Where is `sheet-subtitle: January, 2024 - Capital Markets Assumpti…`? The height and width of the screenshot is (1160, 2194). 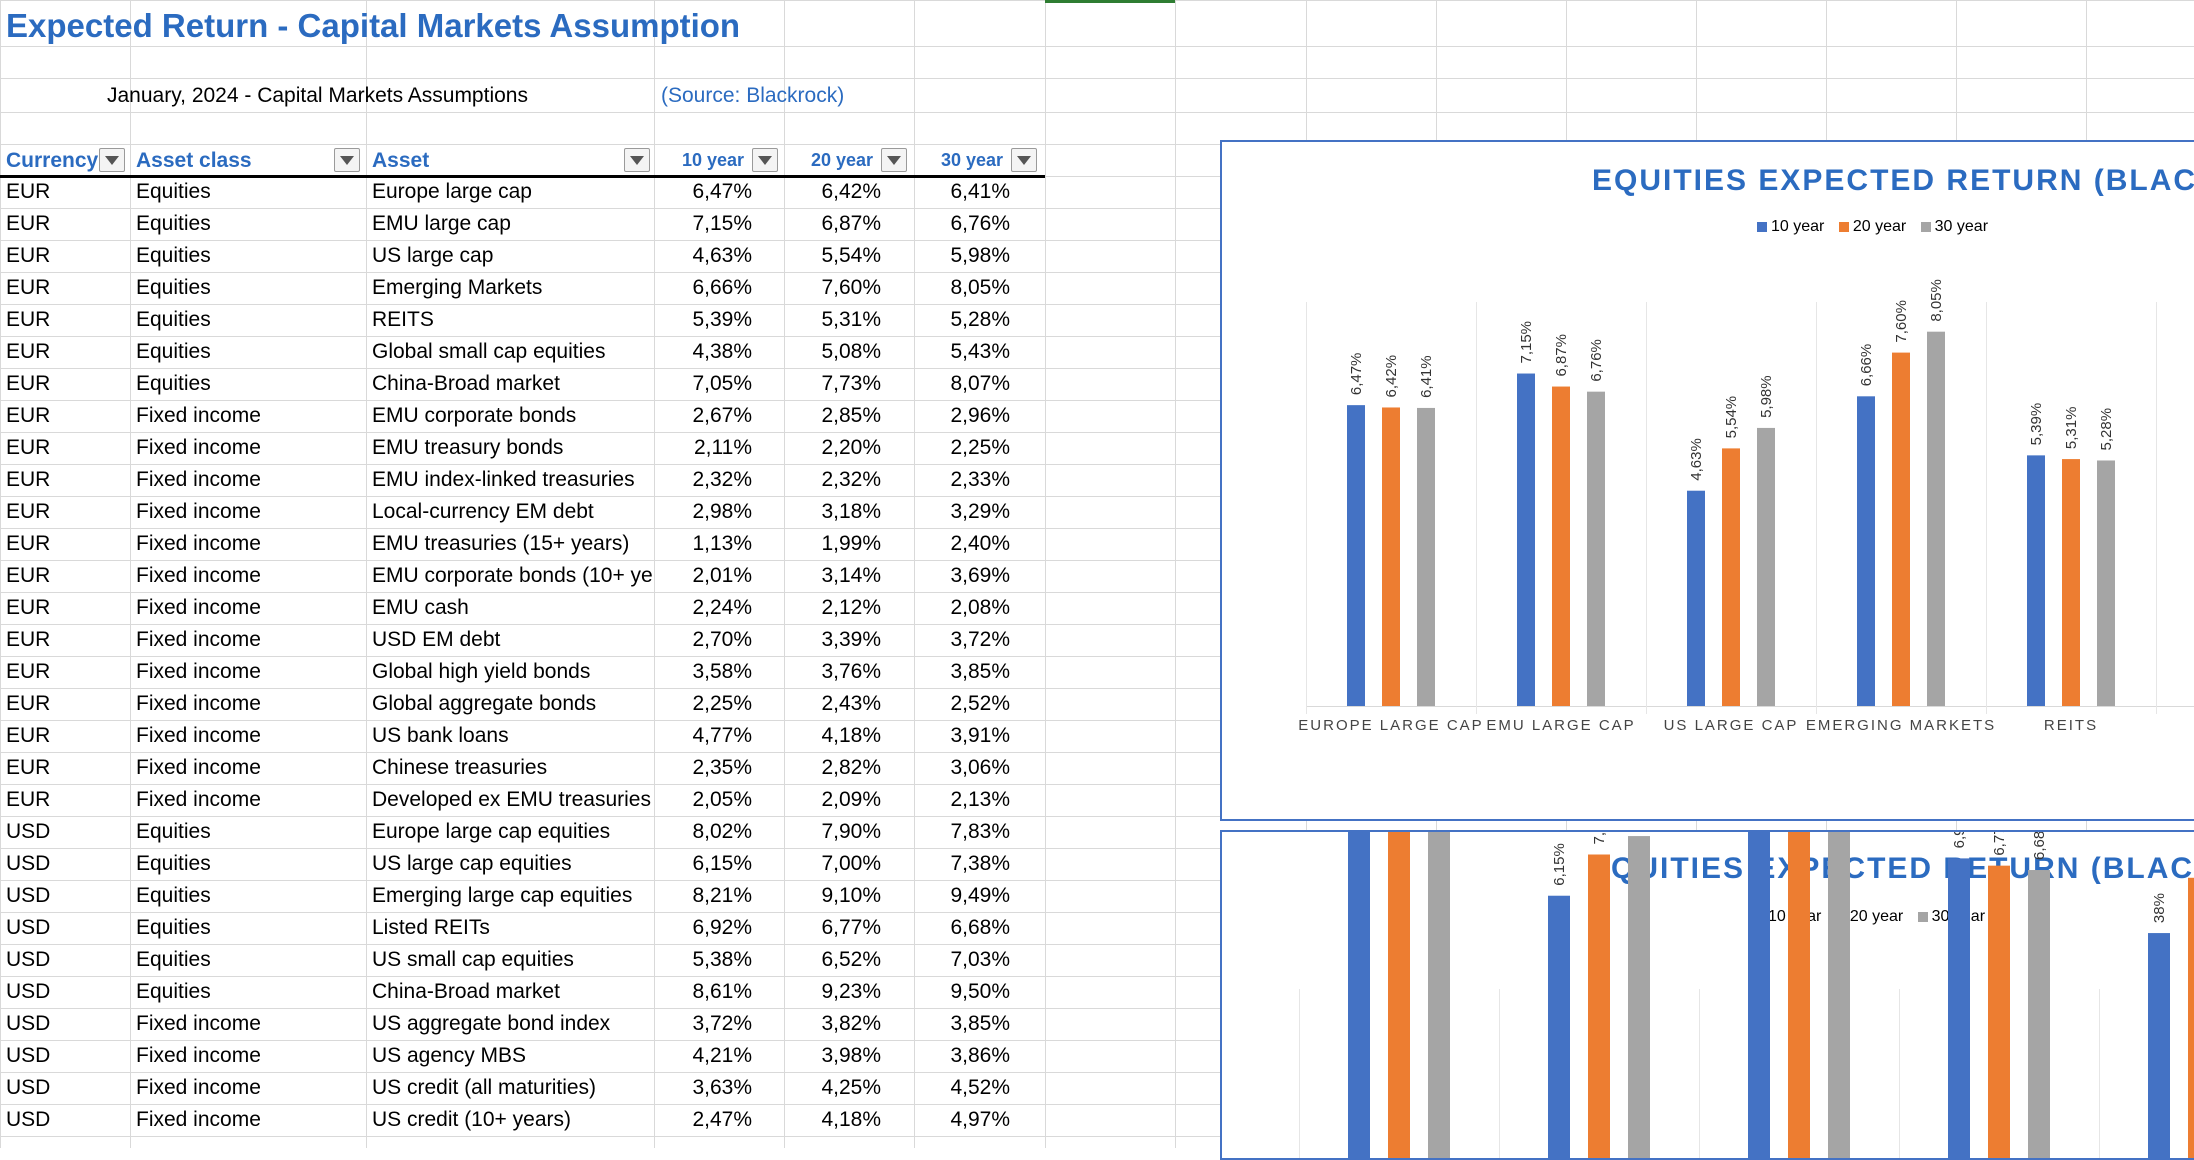
sheet-subtitle: January, 2024 - Capital Markets Assumpti… is located at coordinates (317, 96).